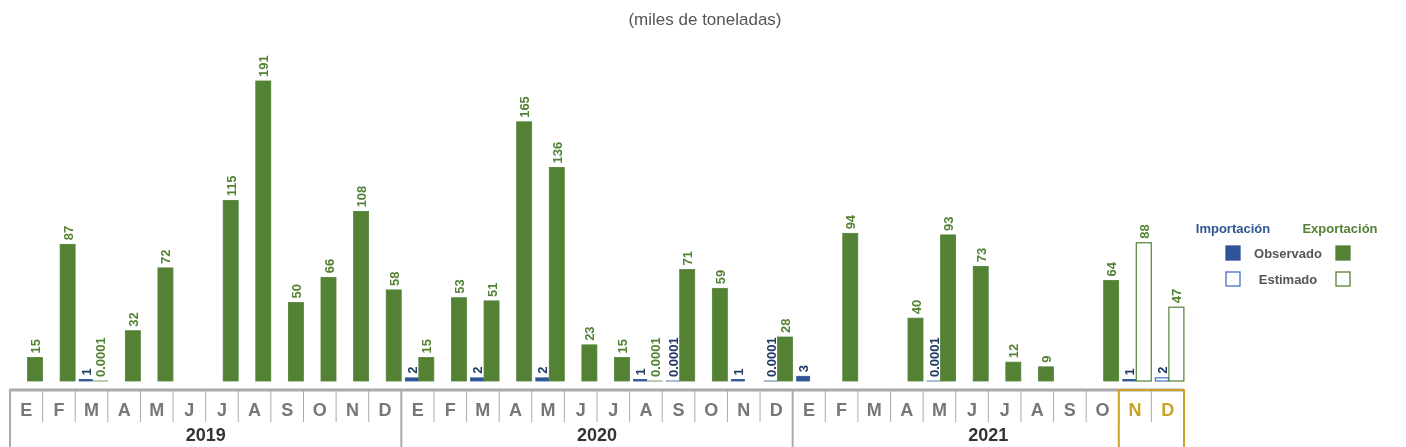  Describe the element at coordinates (1233, 228) in the screenshot. I see `text: Importación` at that location.